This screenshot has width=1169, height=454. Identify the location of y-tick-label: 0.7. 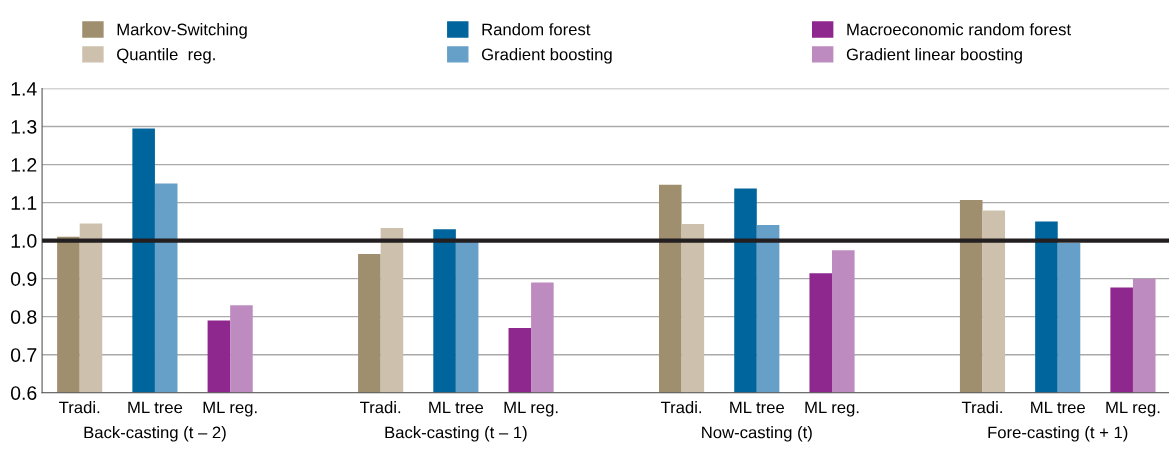
(23, 355).